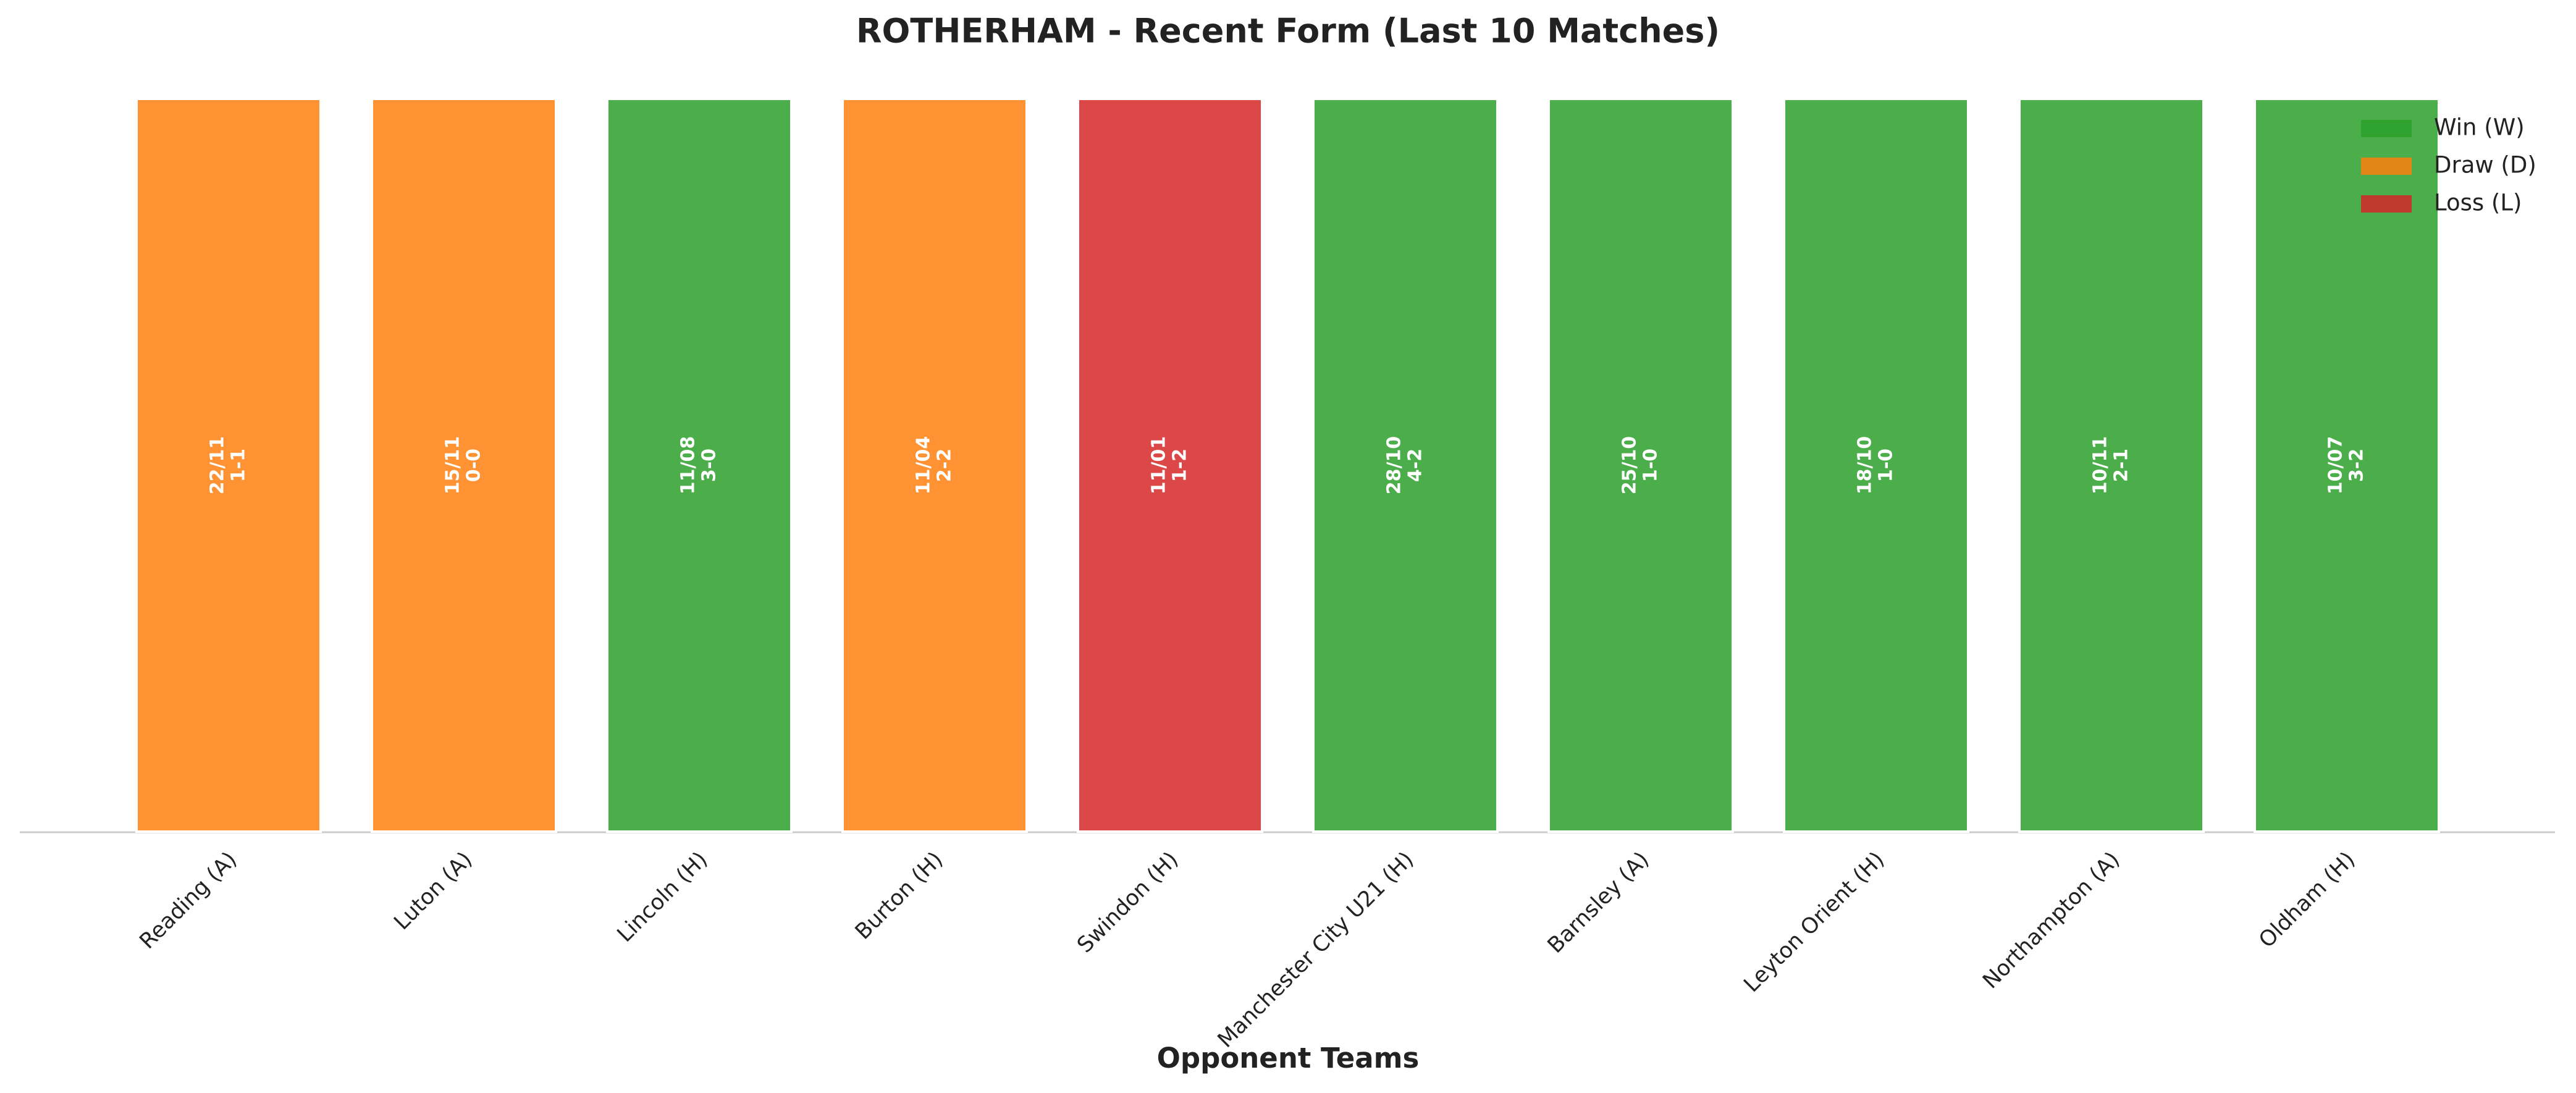  What do you see at coordinates (1630, 465) in the screenshot?
I see `bar-date-label: 25/10` at bounding box center [1630, 465].